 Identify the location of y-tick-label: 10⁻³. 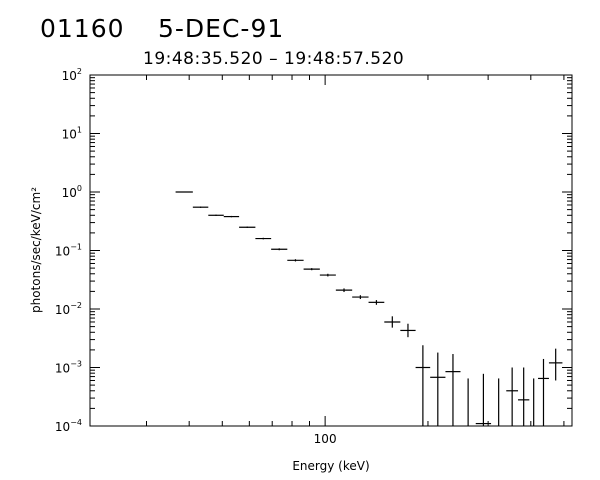
(68, 368).